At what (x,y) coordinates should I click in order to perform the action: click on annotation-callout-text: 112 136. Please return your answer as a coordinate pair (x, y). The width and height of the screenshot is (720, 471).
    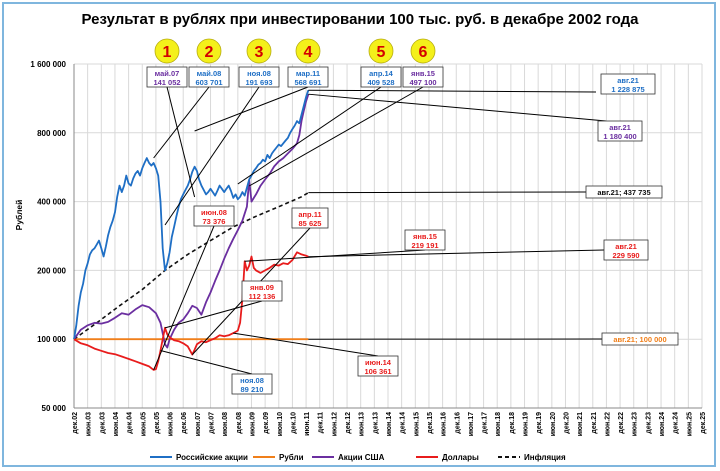
    Looking at the image, I should click on (262, 296).